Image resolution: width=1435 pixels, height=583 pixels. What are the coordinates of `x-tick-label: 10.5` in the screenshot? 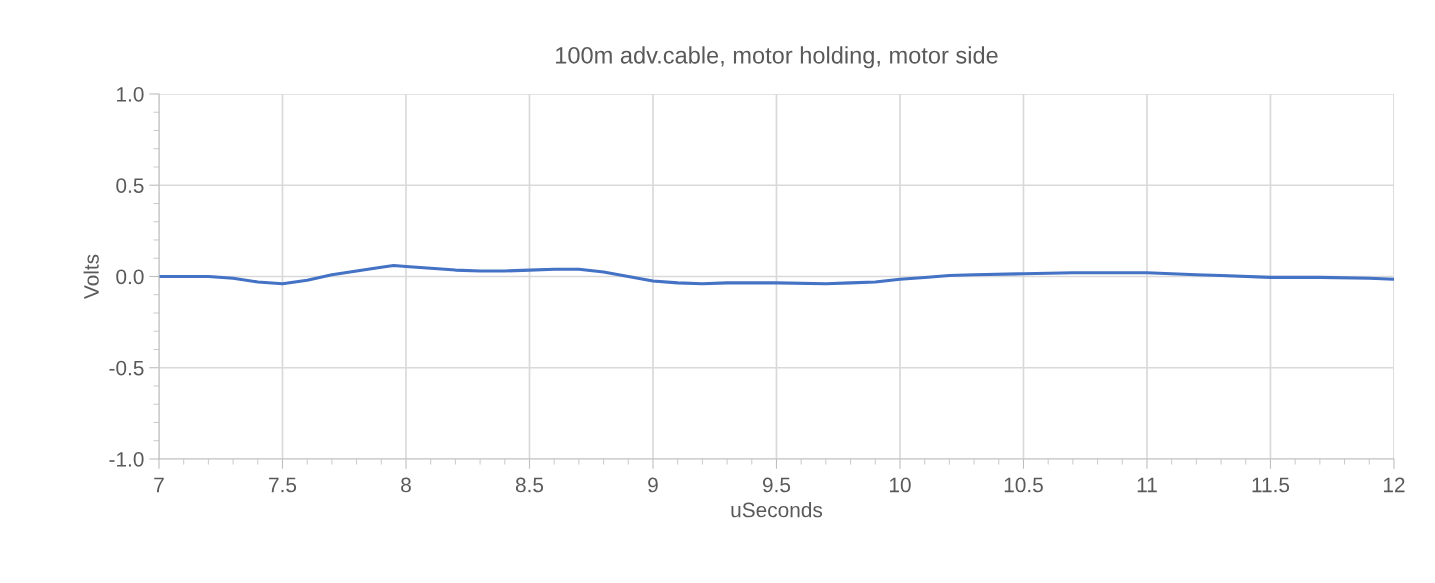 It's located at (1023, 485).